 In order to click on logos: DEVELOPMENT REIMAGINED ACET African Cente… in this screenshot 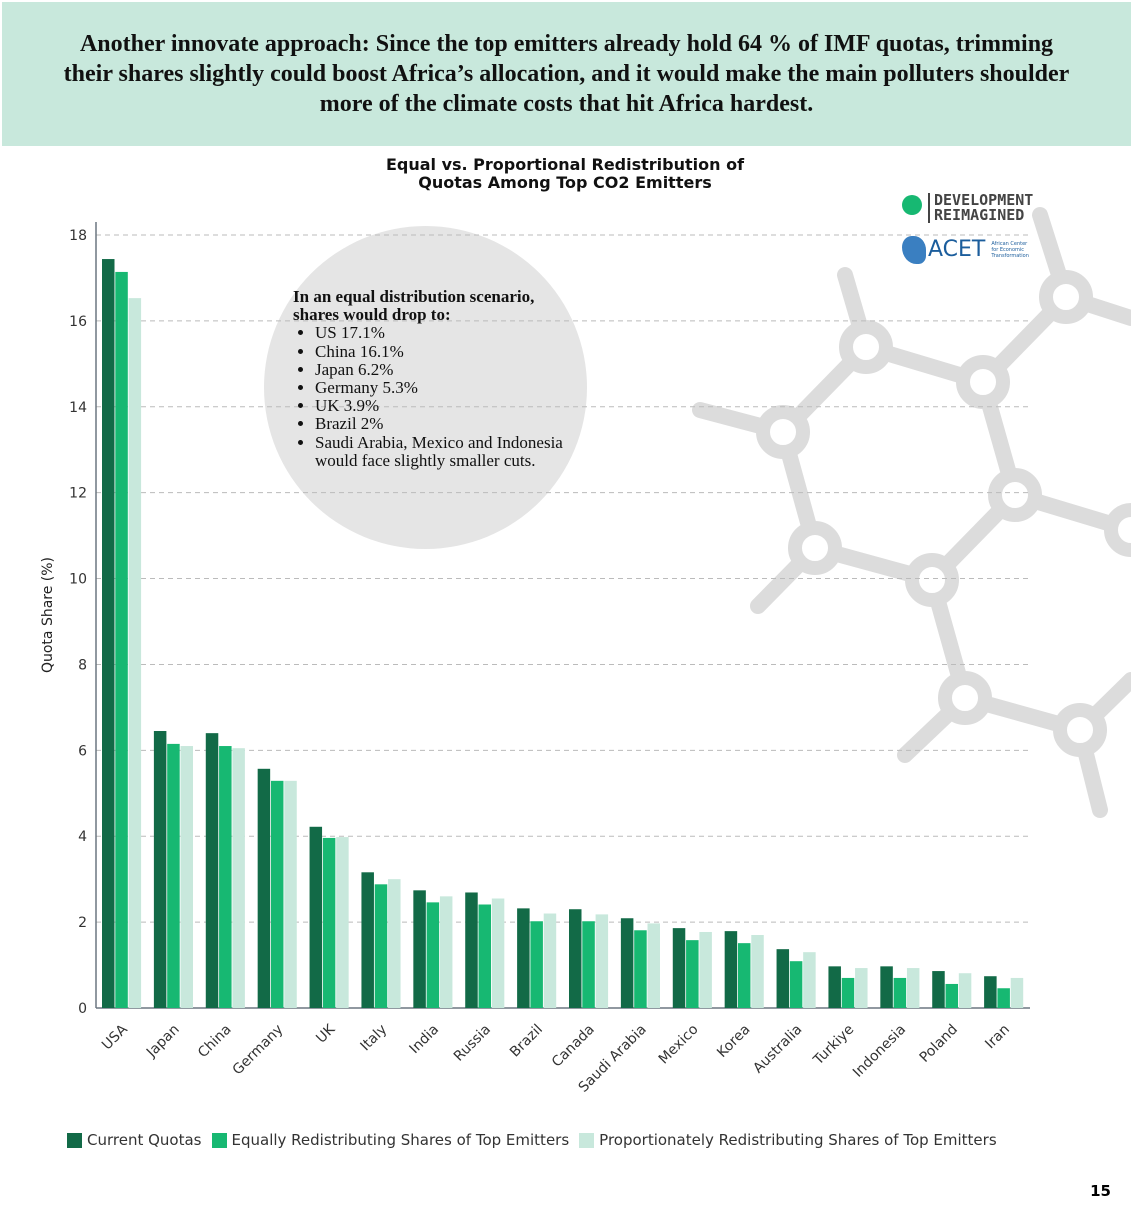, I will do `click(965, 228)`.